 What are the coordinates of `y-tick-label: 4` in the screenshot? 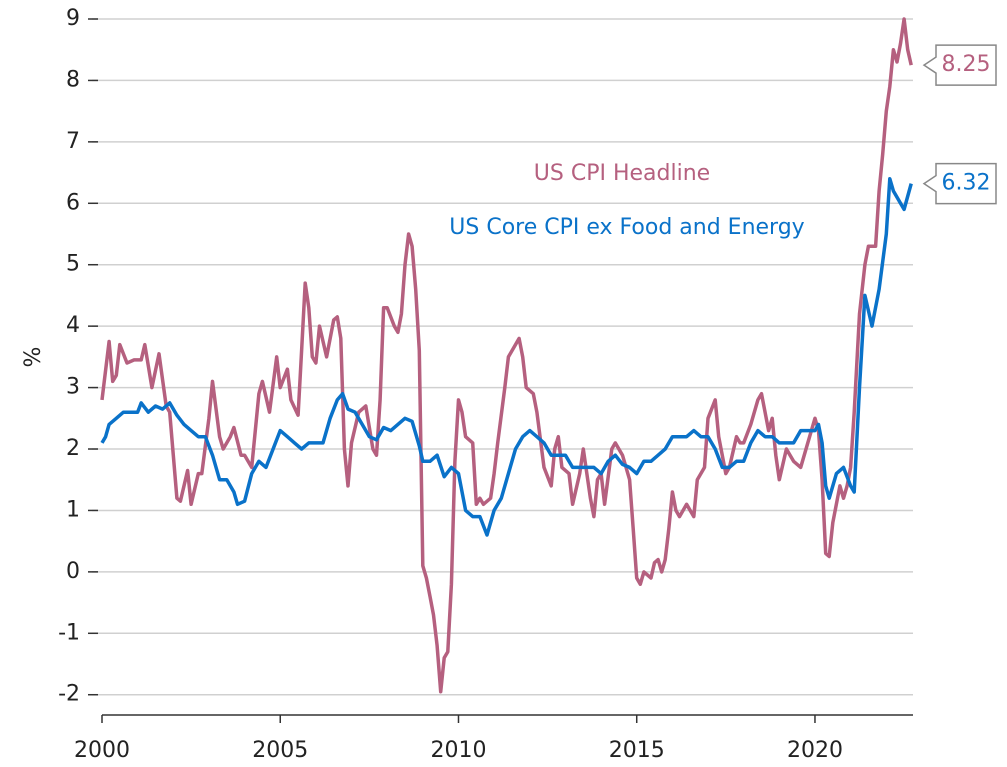 It's located at (73, 325).